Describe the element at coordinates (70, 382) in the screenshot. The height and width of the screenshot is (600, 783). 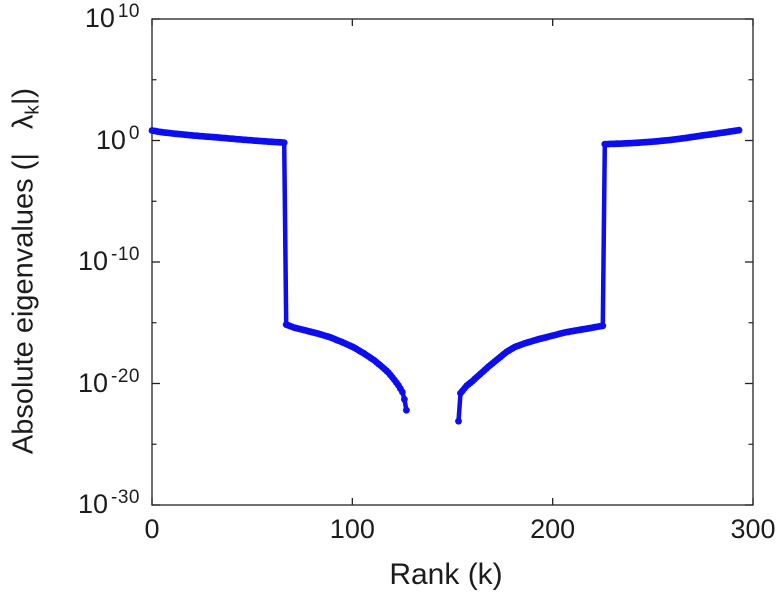
I see `y-tick-label-10e-20: 10 -20` at that location.